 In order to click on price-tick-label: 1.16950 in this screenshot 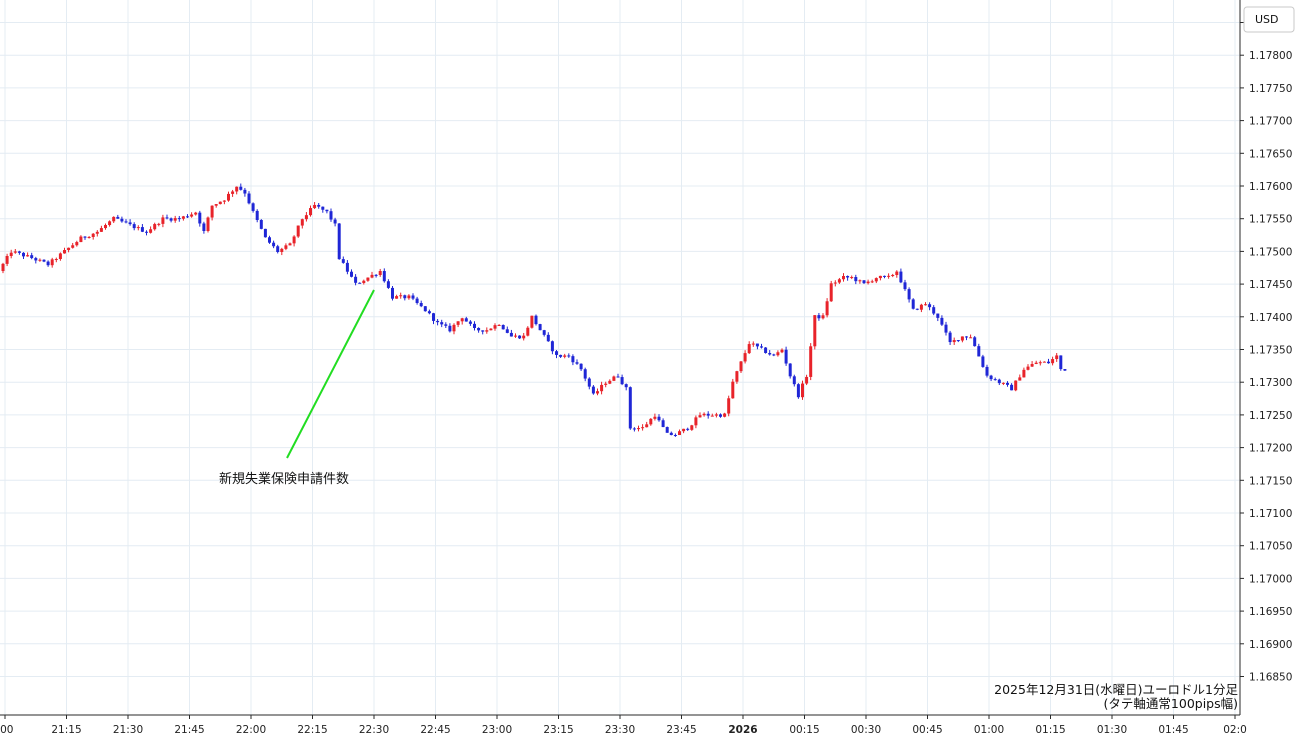, I will do `click(1270, 612)`.